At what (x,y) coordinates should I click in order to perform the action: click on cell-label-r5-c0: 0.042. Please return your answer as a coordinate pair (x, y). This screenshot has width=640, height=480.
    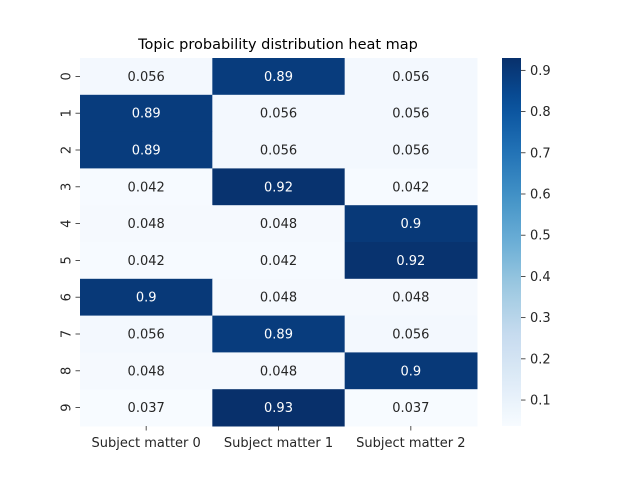
    Looking at the image, I should click on (146, 261).